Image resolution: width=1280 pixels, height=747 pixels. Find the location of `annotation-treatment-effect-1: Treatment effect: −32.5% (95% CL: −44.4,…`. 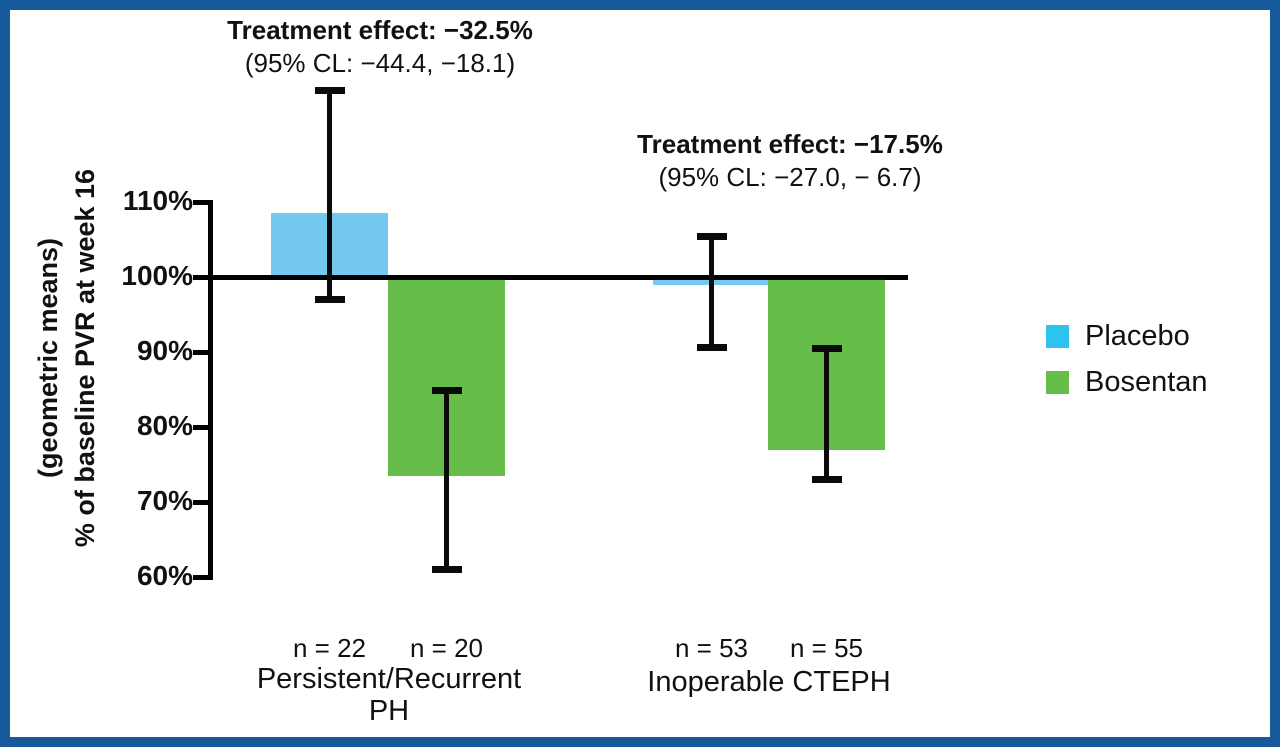

annotation-treatment-effect-1: Treatment effect: −32.5% (95% CL: −44.4,… is located at coordinates (380, 47).